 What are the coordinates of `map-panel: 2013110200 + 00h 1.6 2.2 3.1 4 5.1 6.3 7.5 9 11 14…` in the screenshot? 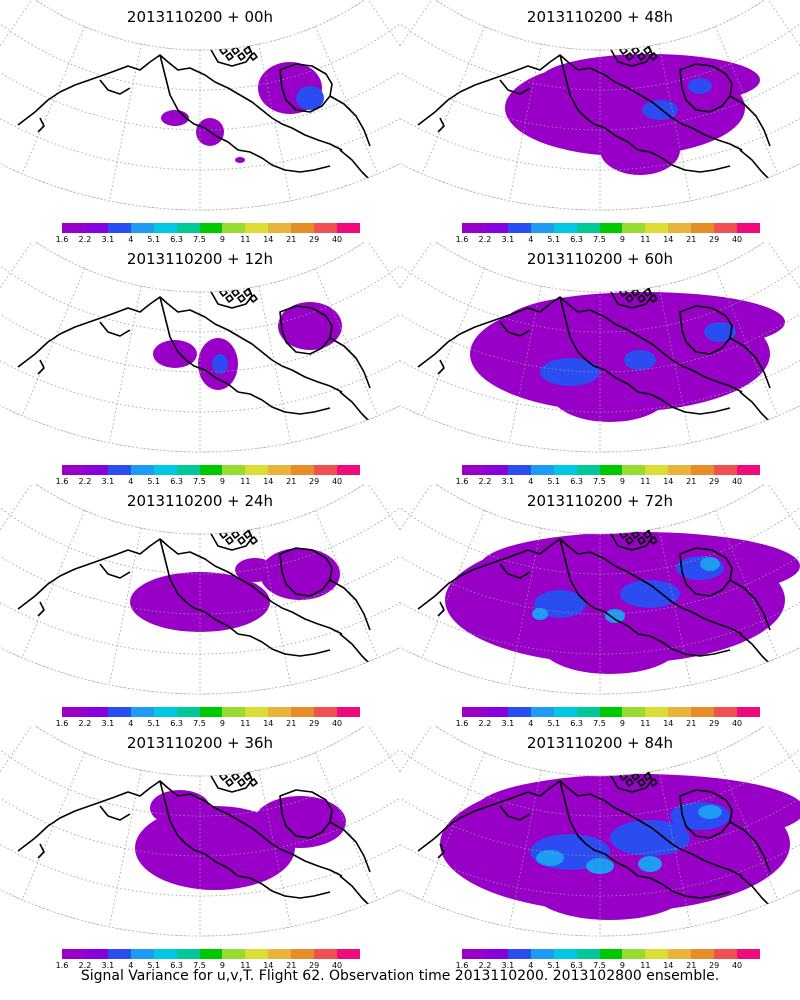 It's located at (200, 125).